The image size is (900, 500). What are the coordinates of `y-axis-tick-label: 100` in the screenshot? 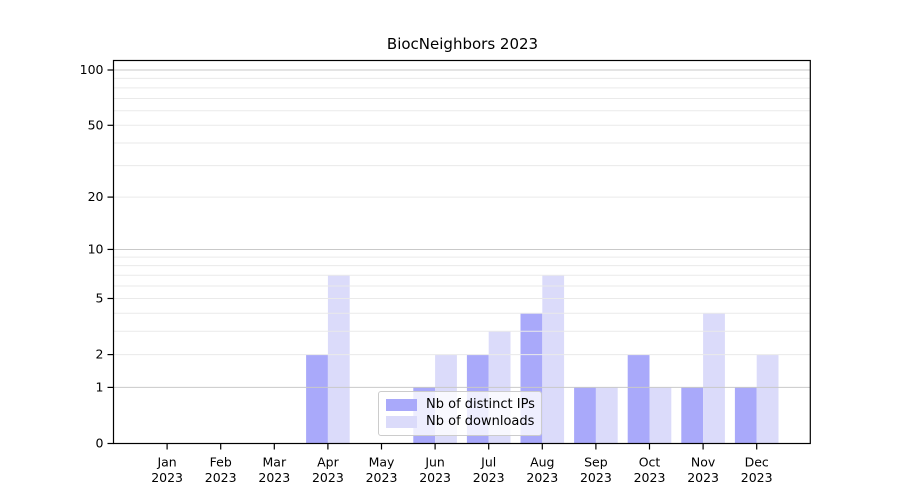 It's located at (92, 69).